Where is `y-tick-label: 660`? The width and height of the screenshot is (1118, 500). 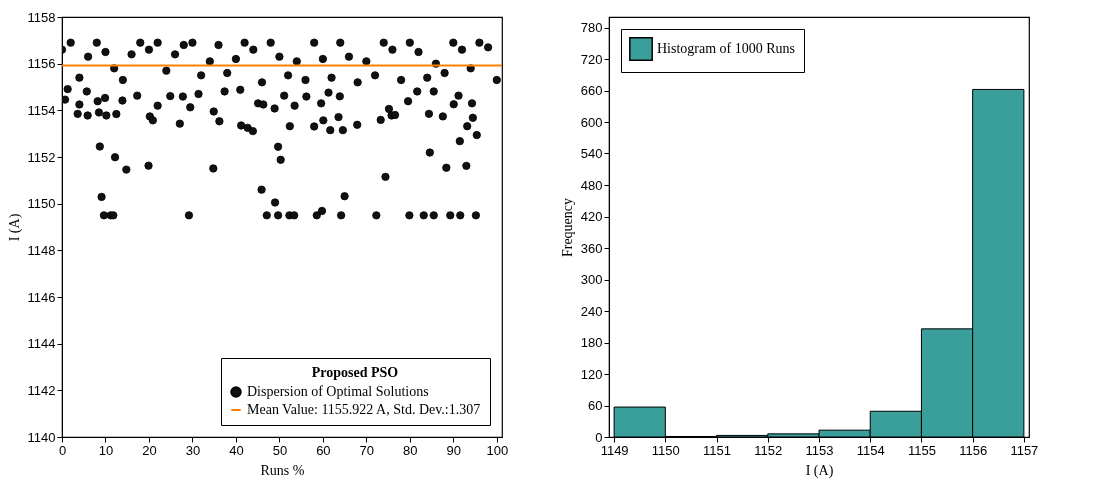
y-tick-label: 660 is located at coordinates (591, 90).